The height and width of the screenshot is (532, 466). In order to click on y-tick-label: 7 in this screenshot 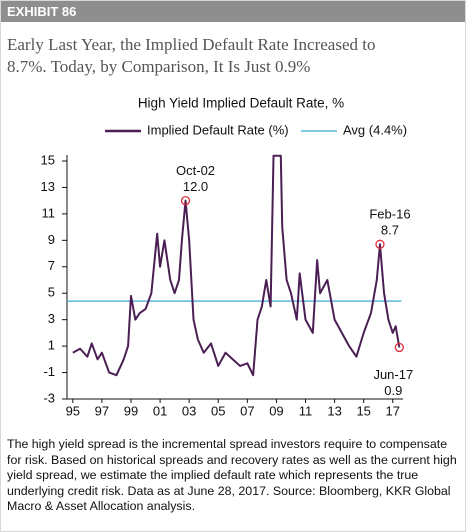, I will do `click(51, 265)`.